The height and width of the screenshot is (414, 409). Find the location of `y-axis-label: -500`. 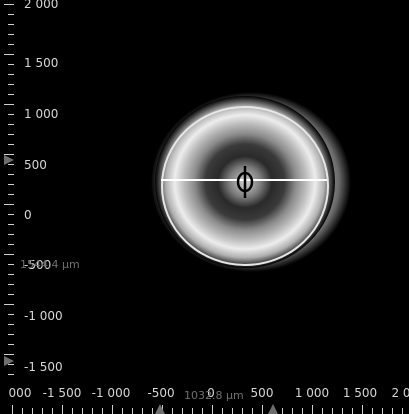

y-axis-label: -500 is located at coordinates (38, 265).